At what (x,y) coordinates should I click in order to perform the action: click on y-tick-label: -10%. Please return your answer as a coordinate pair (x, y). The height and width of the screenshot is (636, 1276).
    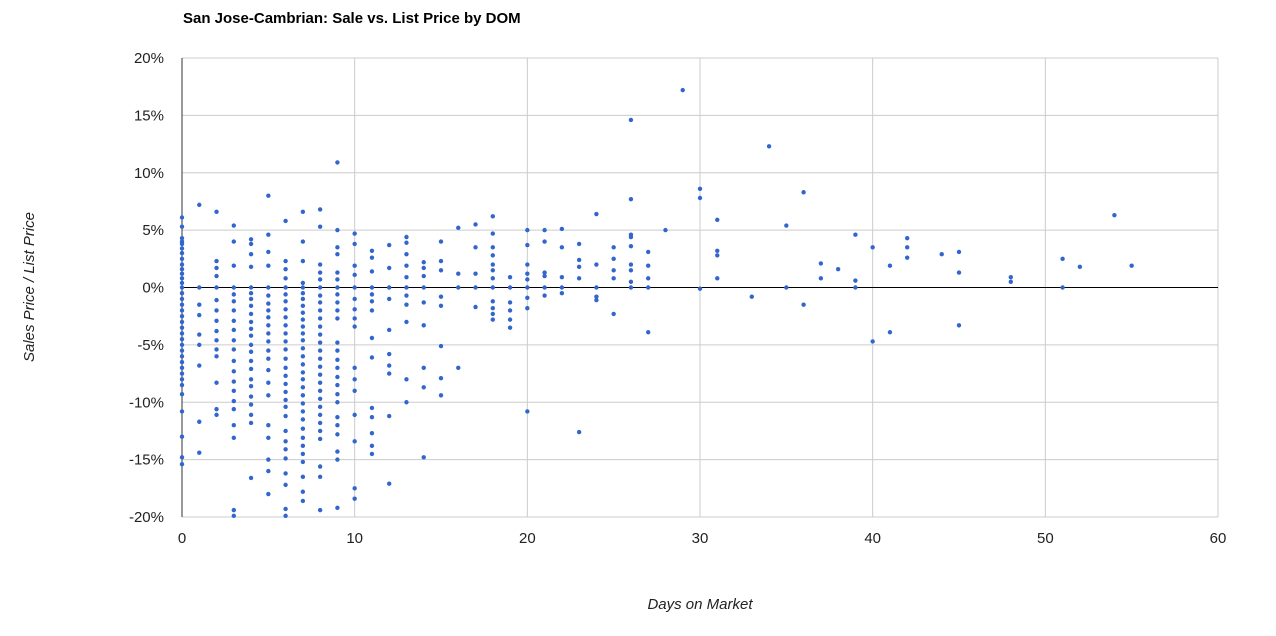
    Looking at the image, I should click on (146, 402).